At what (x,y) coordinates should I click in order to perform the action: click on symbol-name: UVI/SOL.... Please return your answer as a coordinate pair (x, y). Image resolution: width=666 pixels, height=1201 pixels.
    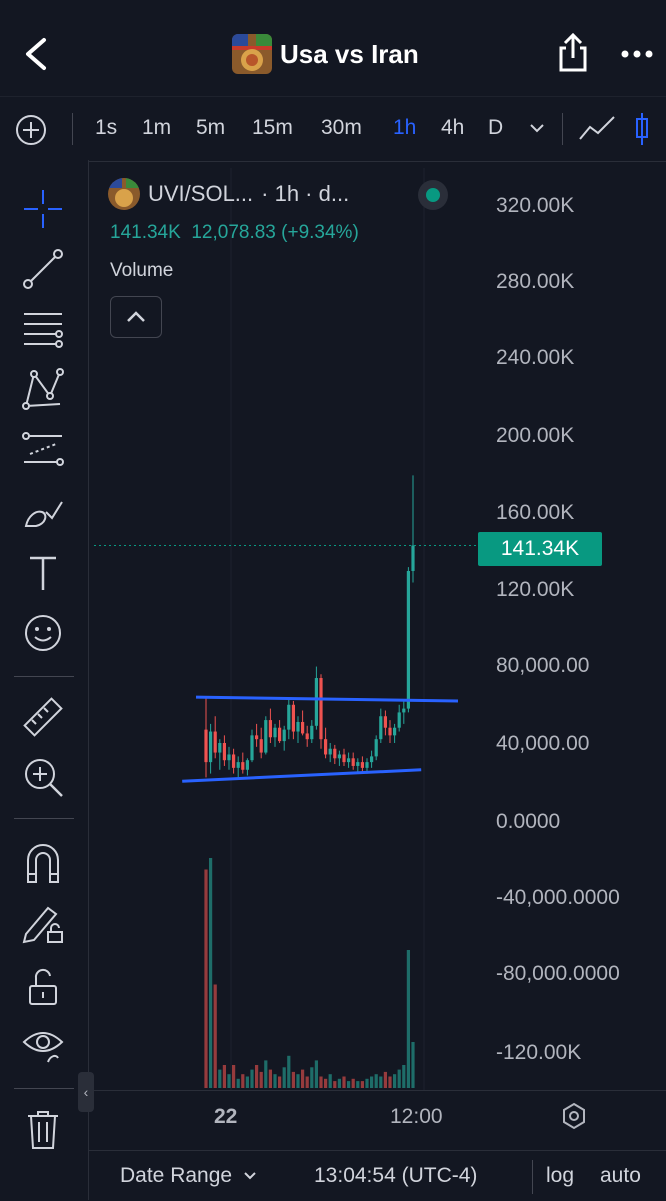
    Looking at the image, I should click on (201, 193).